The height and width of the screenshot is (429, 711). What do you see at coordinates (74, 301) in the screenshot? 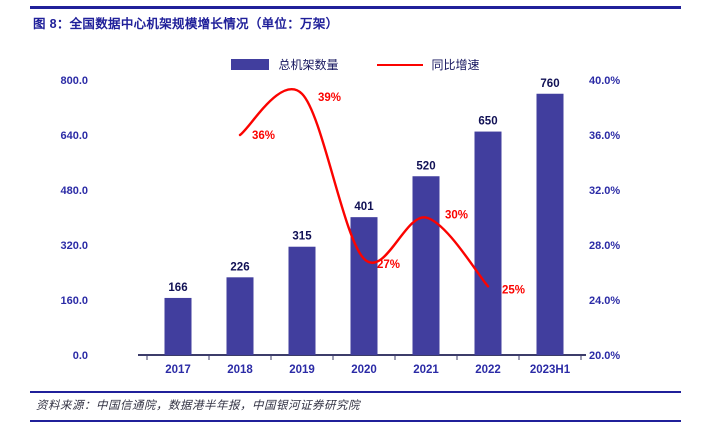
I see `left-axis-tick-label: 160.0` at bounding box center [74, 301].